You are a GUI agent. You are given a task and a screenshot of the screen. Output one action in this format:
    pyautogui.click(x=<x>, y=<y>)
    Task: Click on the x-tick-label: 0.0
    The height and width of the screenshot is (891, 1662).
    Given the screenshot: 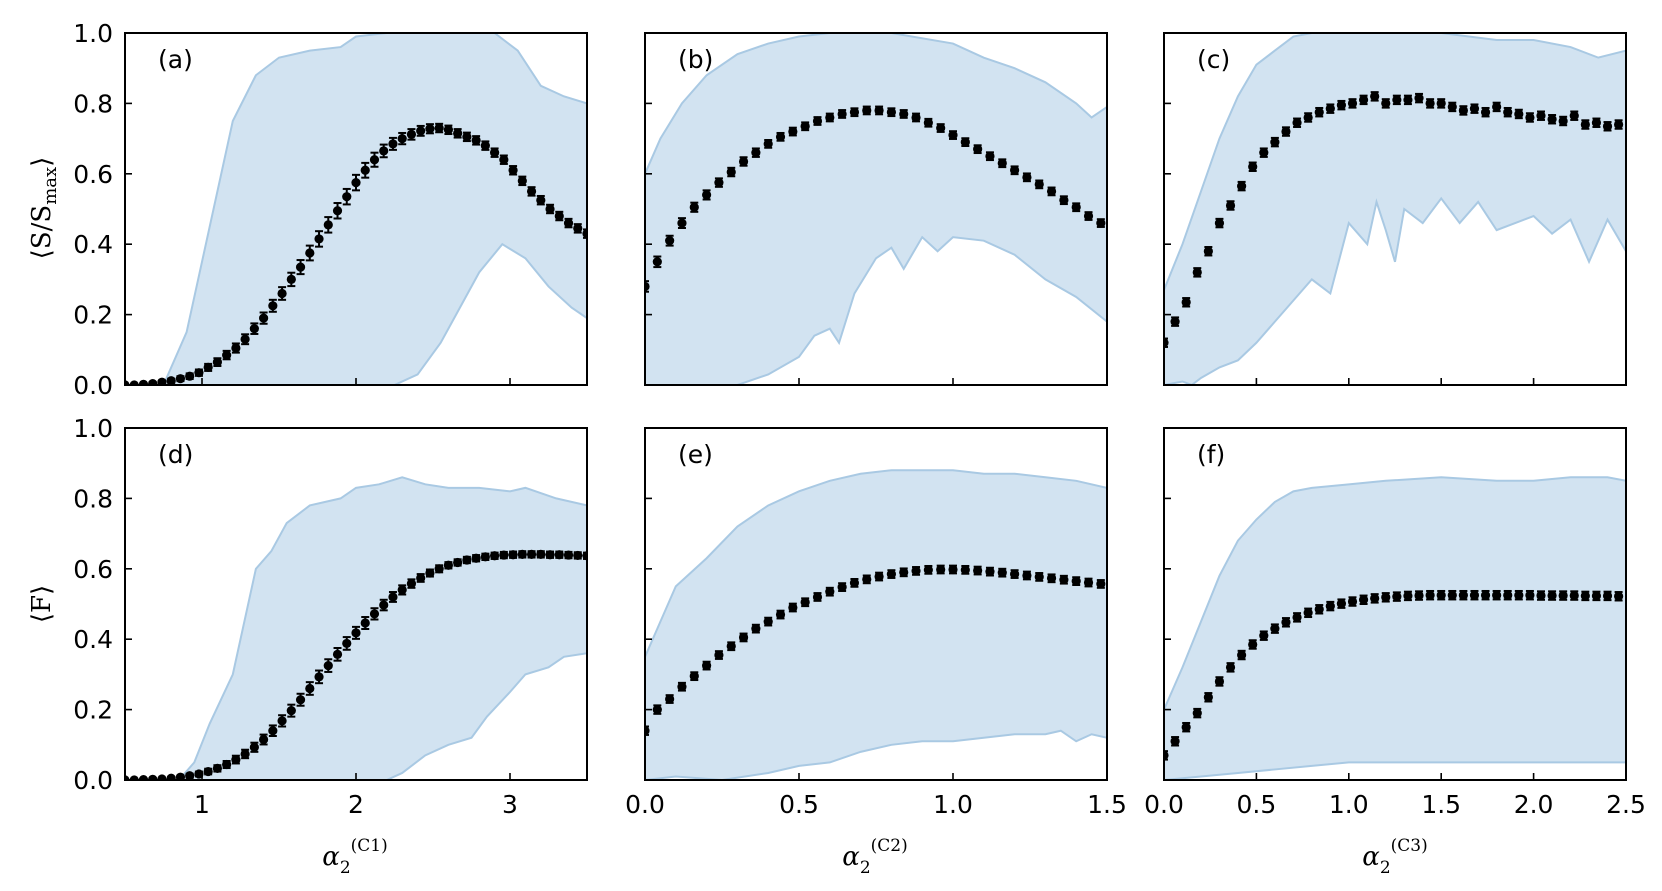 What is the action you would take?
    pyautogui.click(x=645, y=804)
    